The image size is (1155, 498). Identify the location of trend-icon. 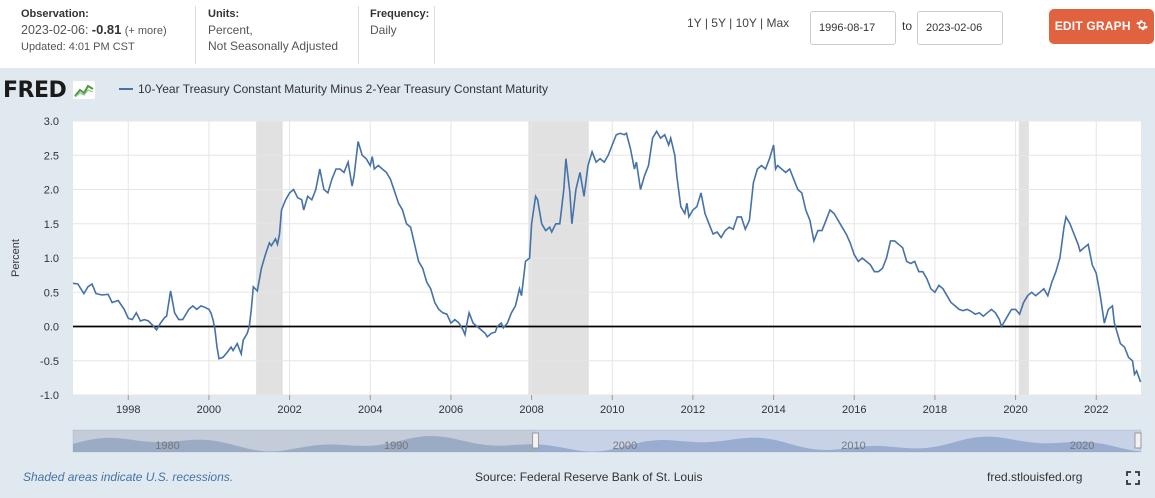
(84, 90).